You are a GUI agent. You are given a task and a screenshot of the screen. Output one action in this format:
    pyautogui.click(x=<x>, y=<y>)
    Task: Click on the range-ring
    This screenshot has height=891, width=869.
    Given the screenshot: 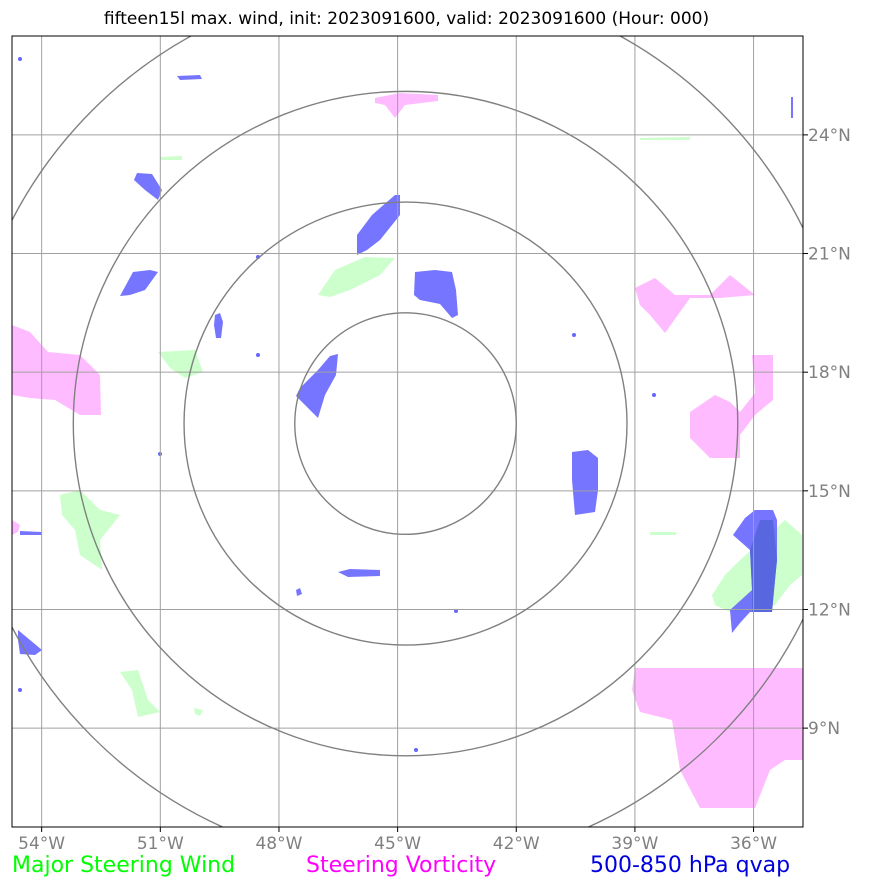 What is the action you would take?
    pyautogui.click(x=405, y=424)
    